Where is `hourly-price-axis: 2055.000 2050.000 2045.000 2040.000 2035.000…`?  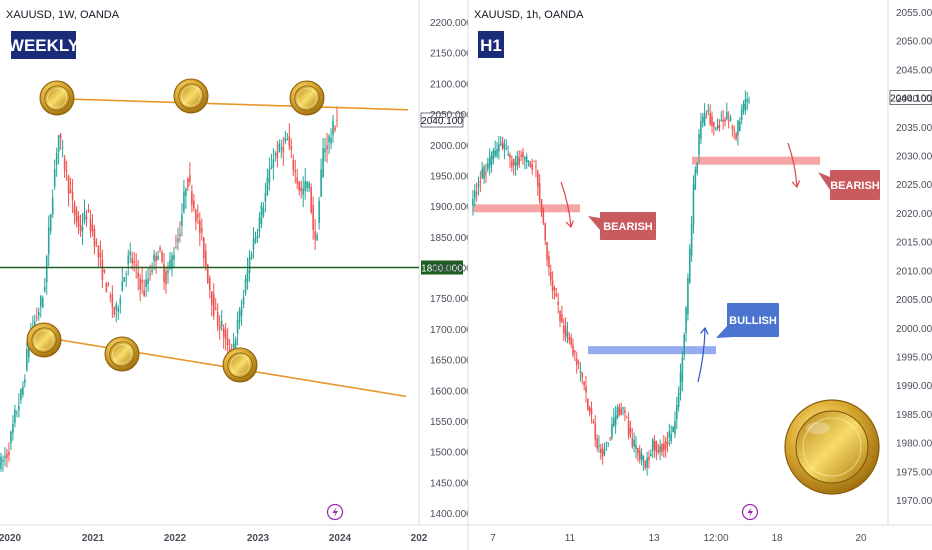 hourly-price-axis: 2055.000 2050.000 2045.000 2040.000 2035.000… is located at coordinates (914, 257).